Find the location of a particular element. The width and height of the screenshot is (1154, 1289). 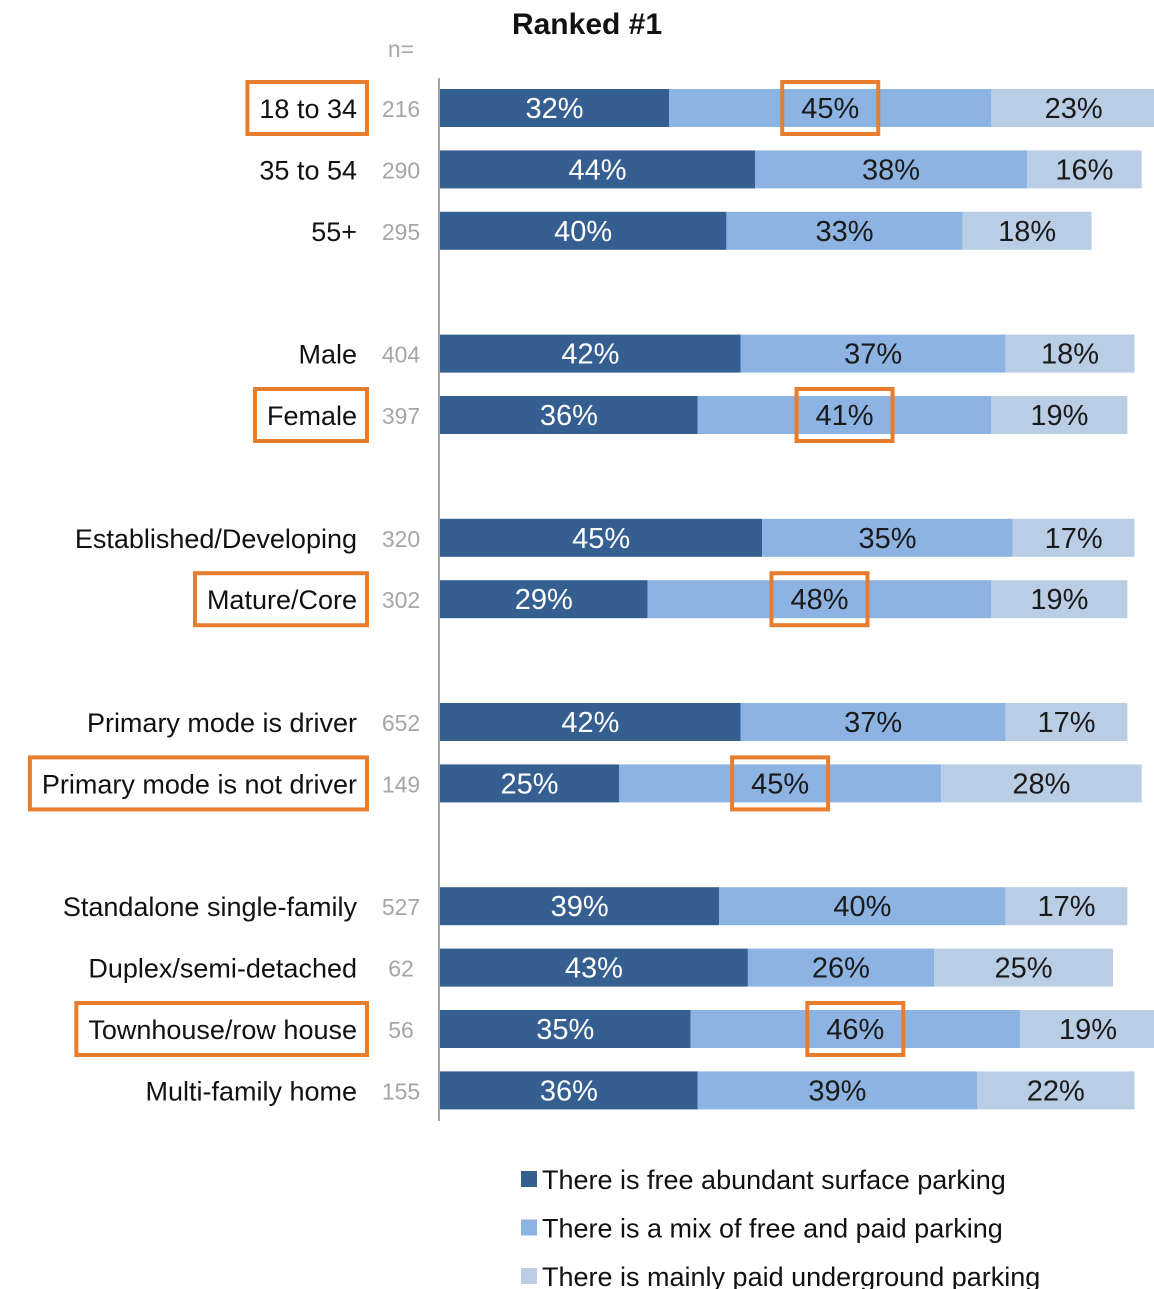

n-value: 397 is located at coordinates (401, 416).